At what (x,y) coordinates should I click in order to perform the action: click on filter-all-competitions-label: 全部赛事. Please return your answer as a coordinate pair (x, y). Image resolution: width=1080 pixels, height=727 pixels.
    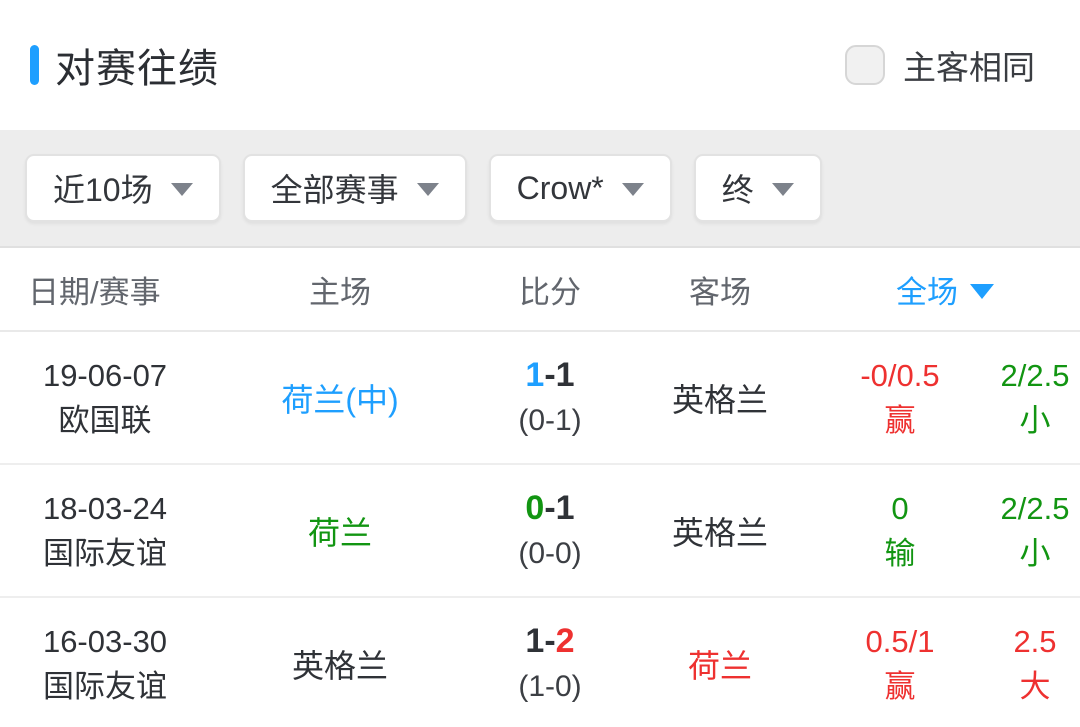
    Looking at the image, I should click on (334, 190).